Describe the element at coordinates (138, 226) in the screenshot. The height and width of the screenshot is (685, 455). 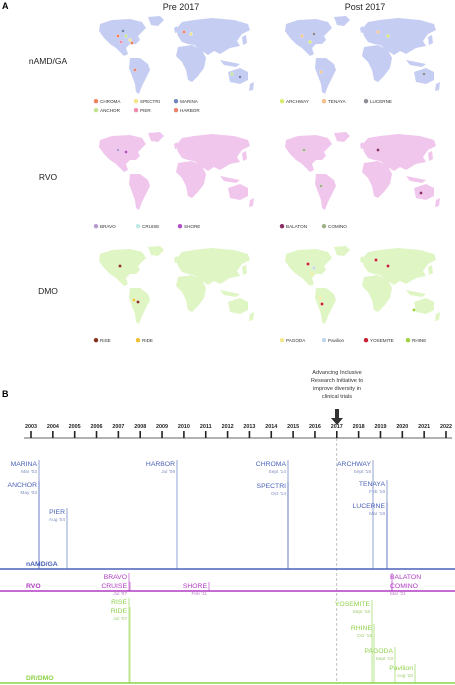
I see `legend-swatch-cruise` at that location.